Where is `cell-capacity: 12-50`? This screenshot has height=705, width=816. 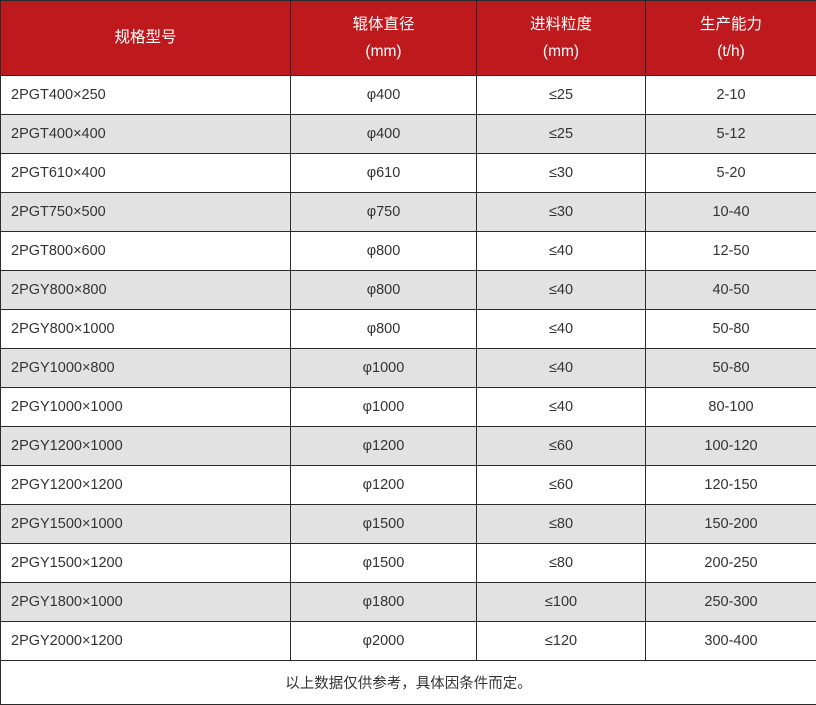
cell-capacity: 12-50 is located at coordinates (731, 251).